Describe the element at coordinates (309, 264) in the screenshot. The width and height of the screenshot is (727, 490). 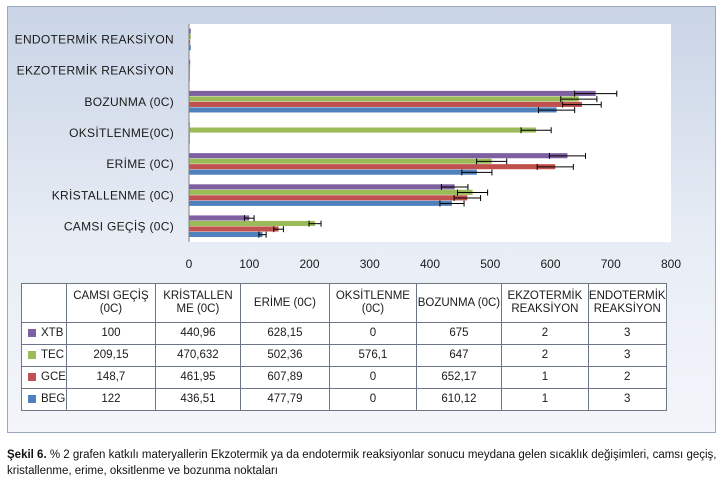
I see `x-tick-label: 200` at that location.